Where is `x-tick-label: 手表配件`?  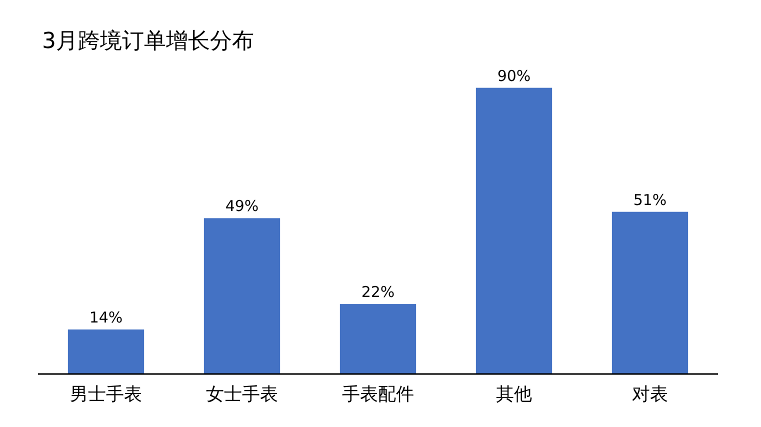
x-tick-label: 手表配件 is located at coordinates (378, 394).